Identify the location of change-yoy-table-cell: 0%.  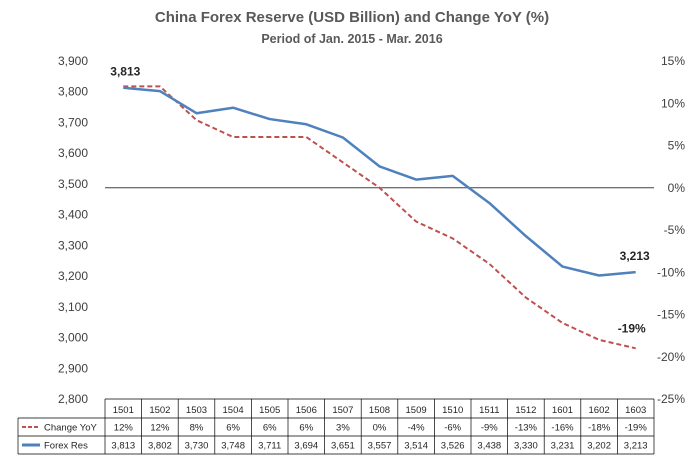
(380, 428).